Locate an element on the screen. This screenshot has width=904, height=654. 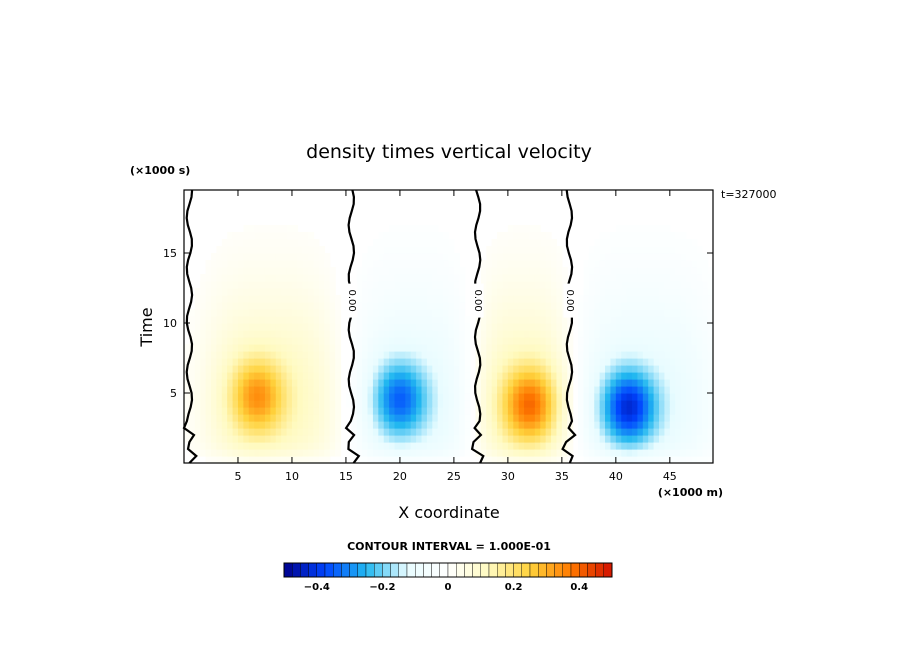
time-stamp-label: t=327000 is located at coordinates (749, 194).